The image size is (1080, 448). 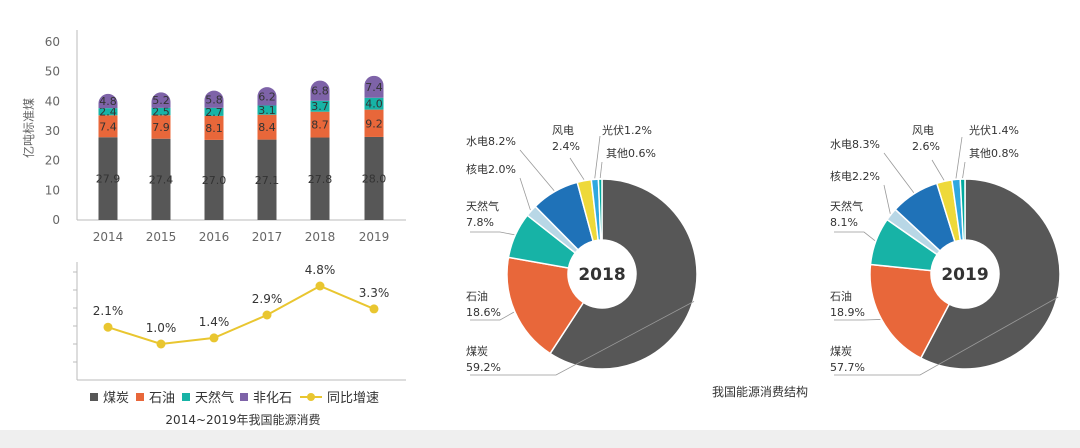 I want to click on bar-data-label: 4.8, so click(x=108, y=101).